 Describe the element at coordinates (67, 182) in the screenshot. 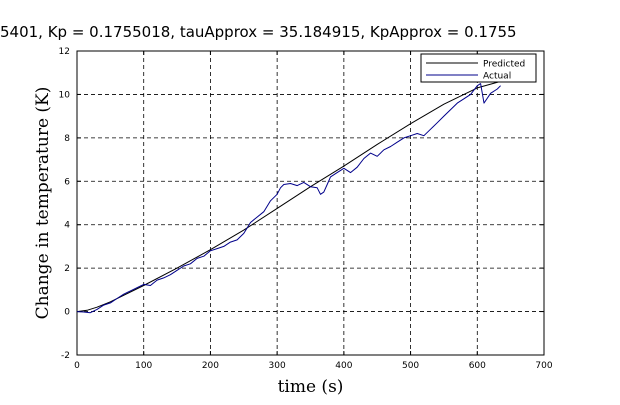

I see `y-tick-label: 6` at that location.